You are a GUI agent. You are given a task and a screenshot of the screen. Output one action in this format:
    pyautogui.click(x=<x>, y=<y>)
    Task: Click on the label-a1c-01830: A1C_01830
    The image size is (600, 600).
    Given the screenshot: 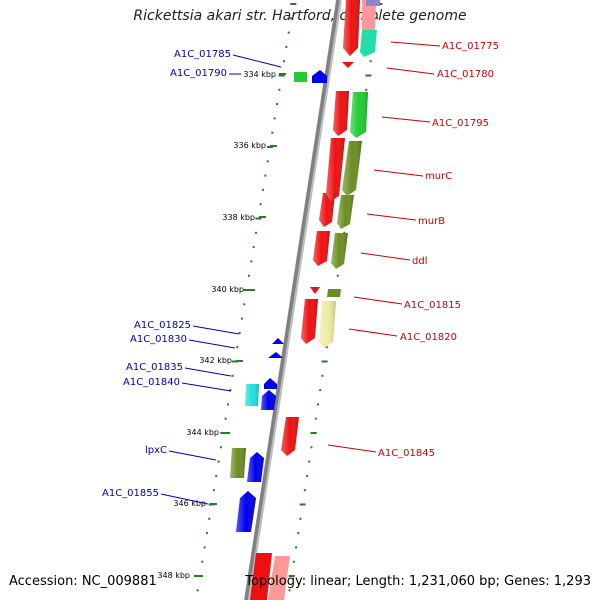 What is the action you would take?
    pyautogui.click(x=158, y=339)
    